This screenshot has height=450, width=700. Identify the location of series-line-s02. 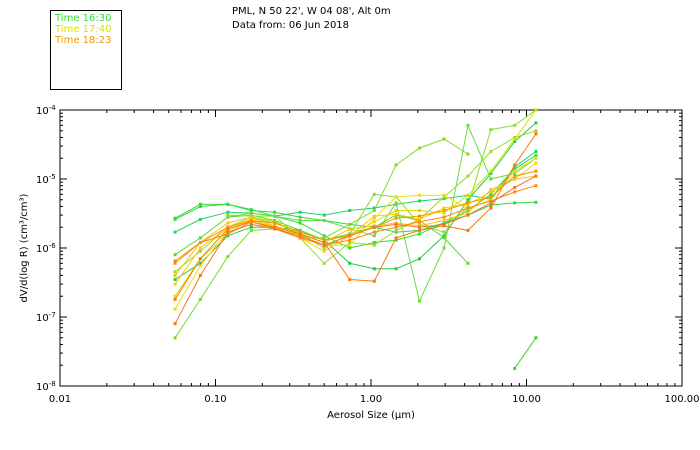
(355, 192).